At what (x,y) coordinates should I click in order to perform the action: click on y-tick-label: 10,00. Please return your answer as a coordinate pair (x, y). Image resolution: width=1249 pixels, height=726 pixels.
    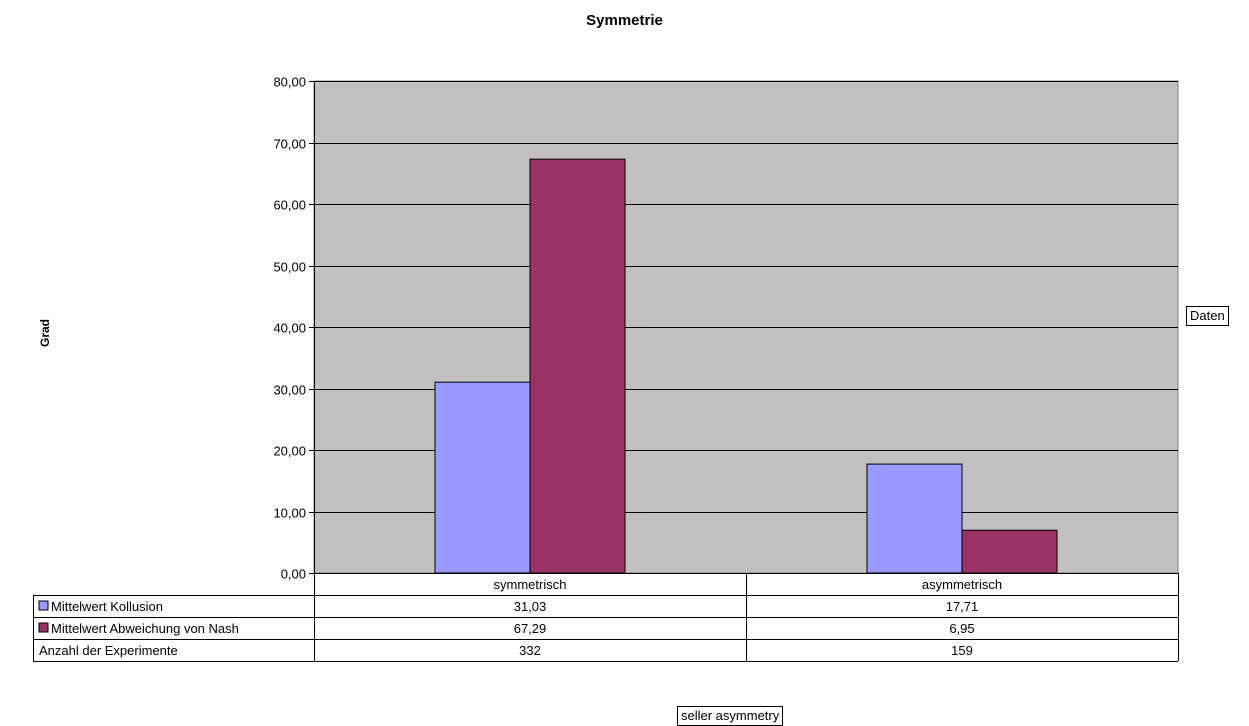
    Looking at the image, I should click on (289, 513).